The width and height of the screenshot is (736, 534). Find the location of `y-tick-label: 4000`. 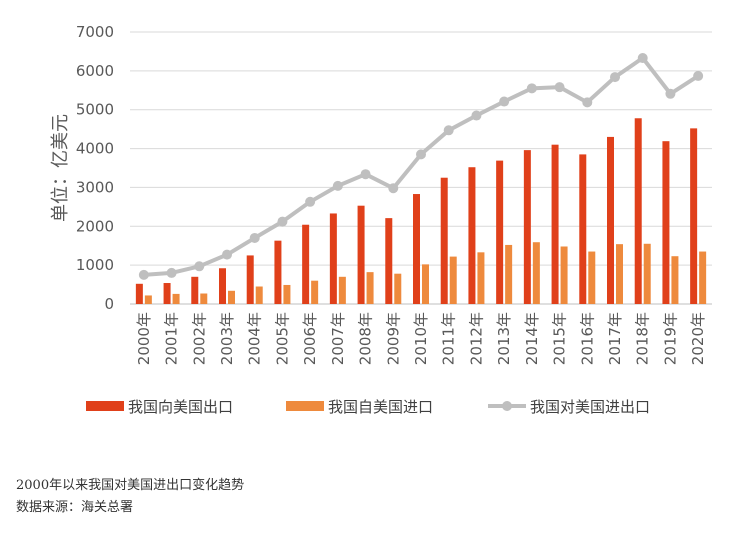

y-tick-label: 4000 is located at coordinates (95, 149).